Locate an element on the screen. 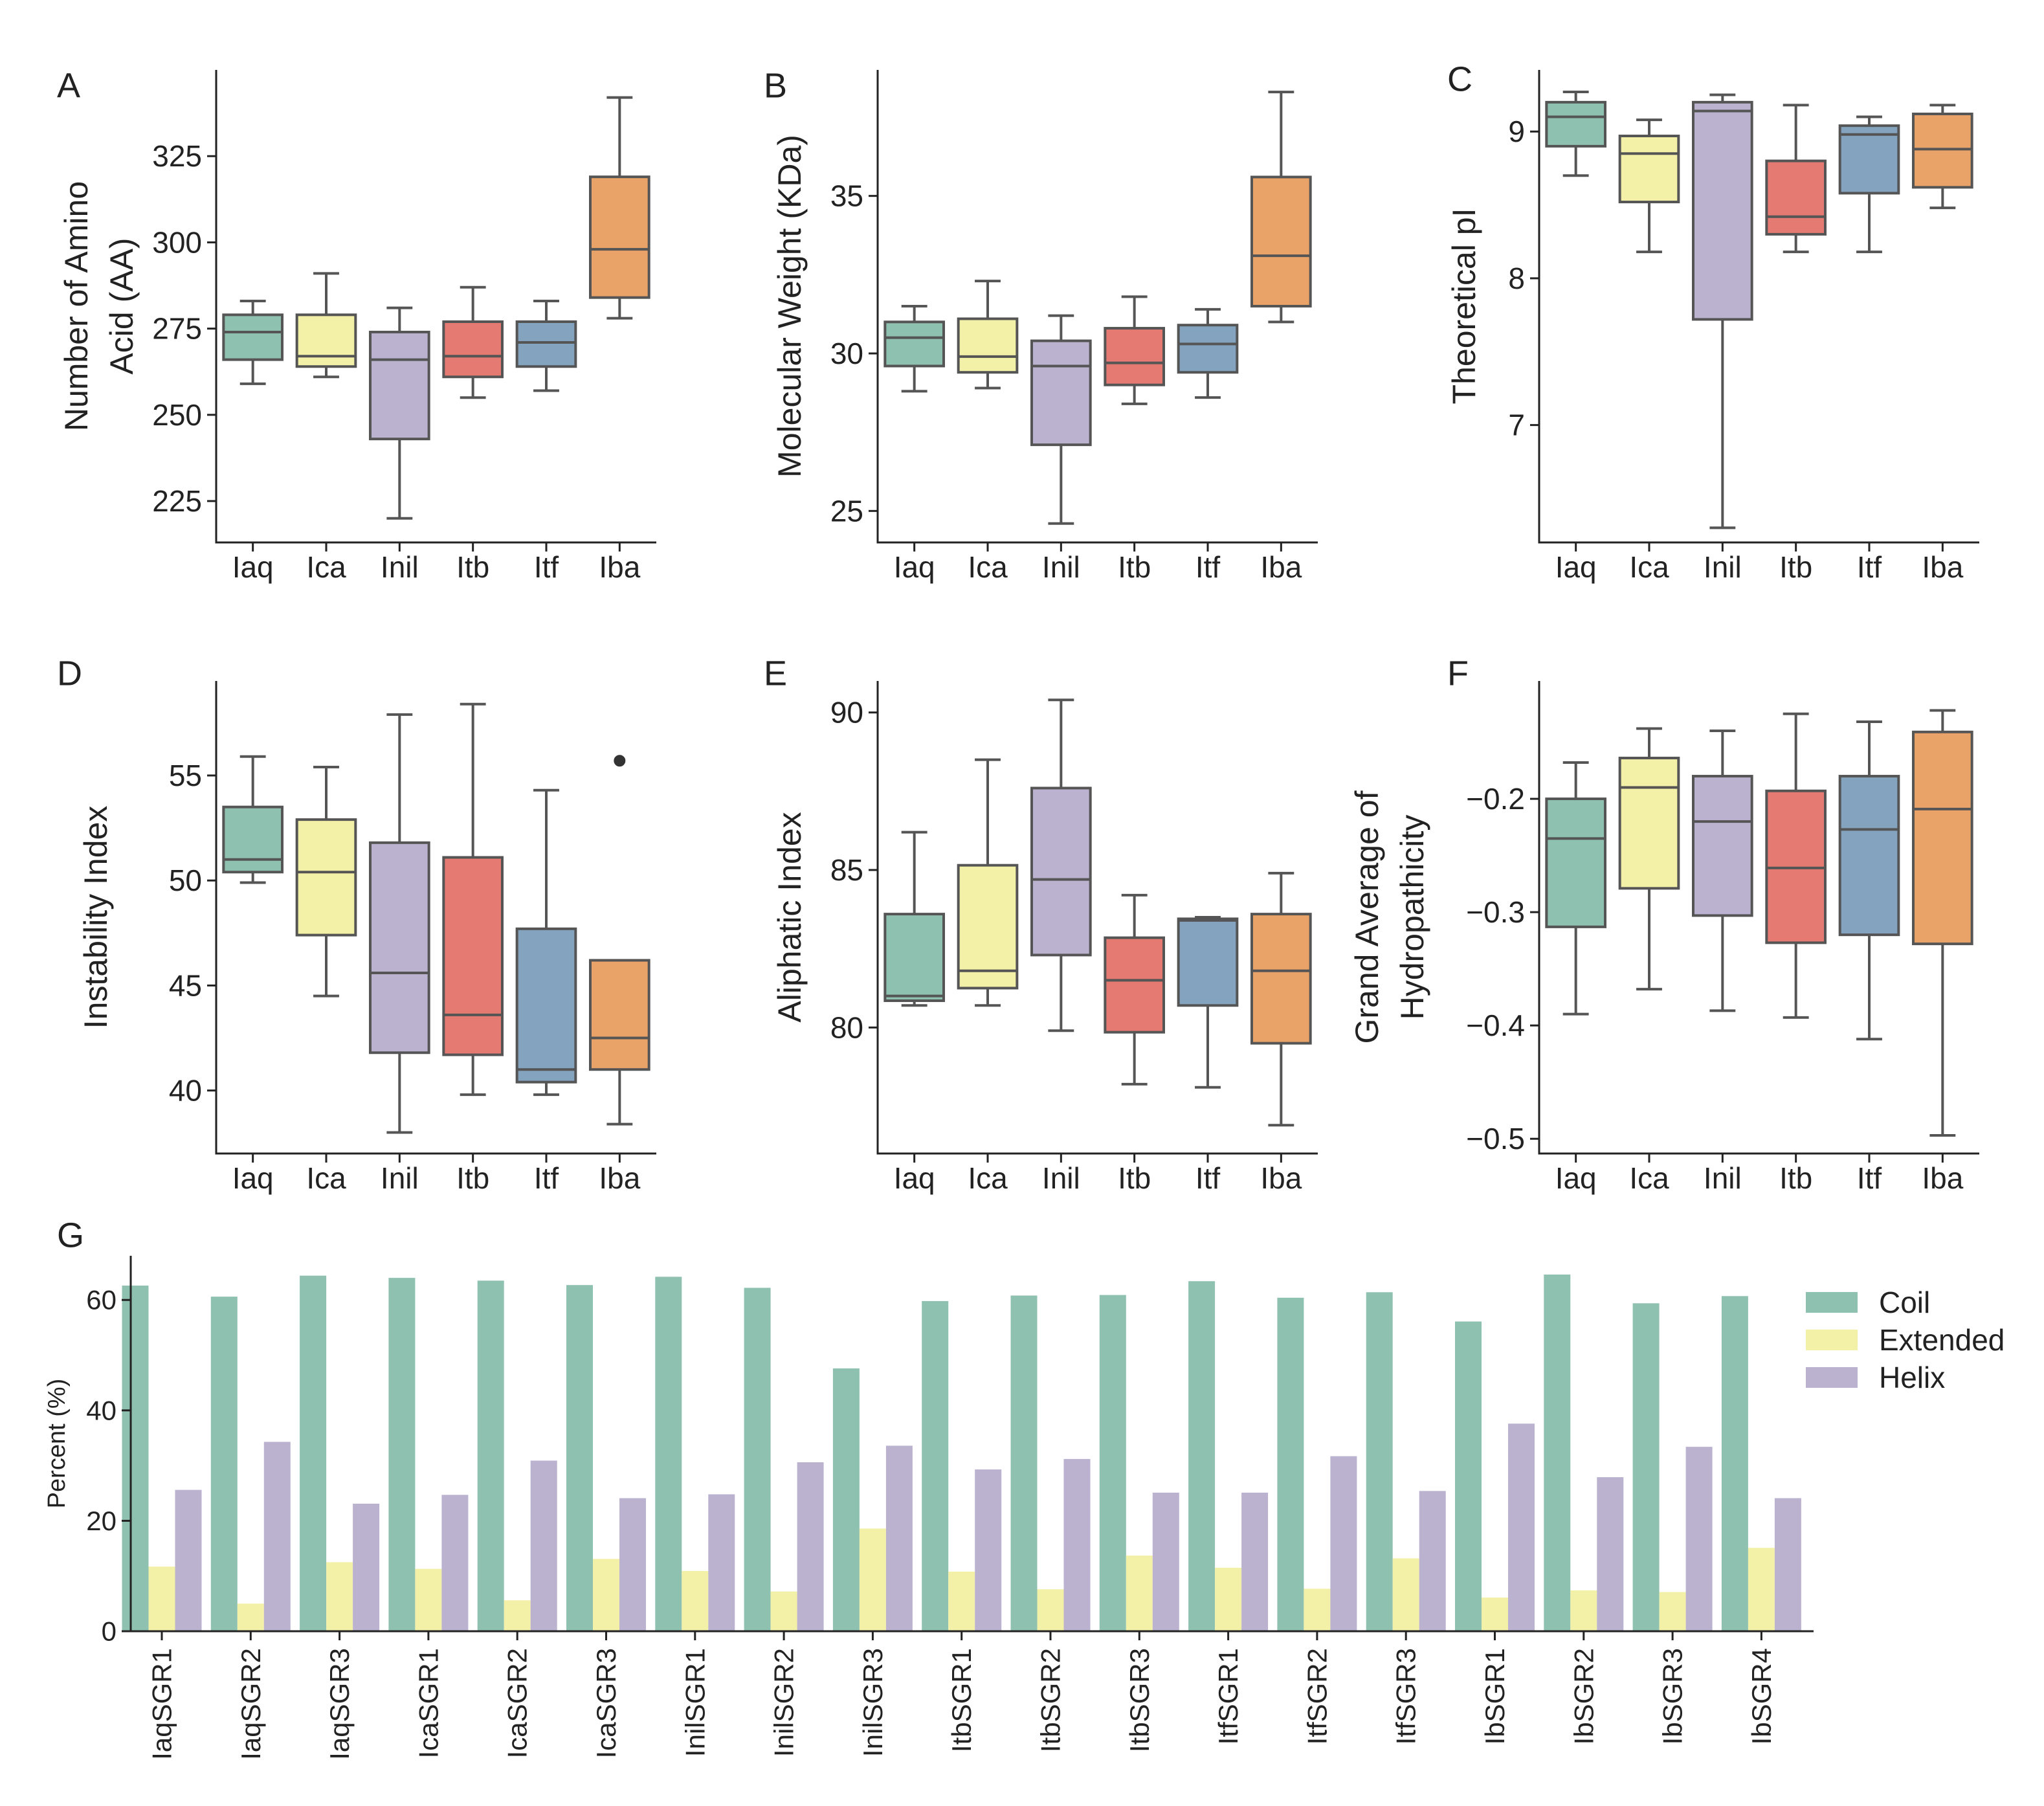 Image resolution: width=2044 pixels, height=1806 pixels. y-tick-label: 300 is located at coordinates (177, 242).